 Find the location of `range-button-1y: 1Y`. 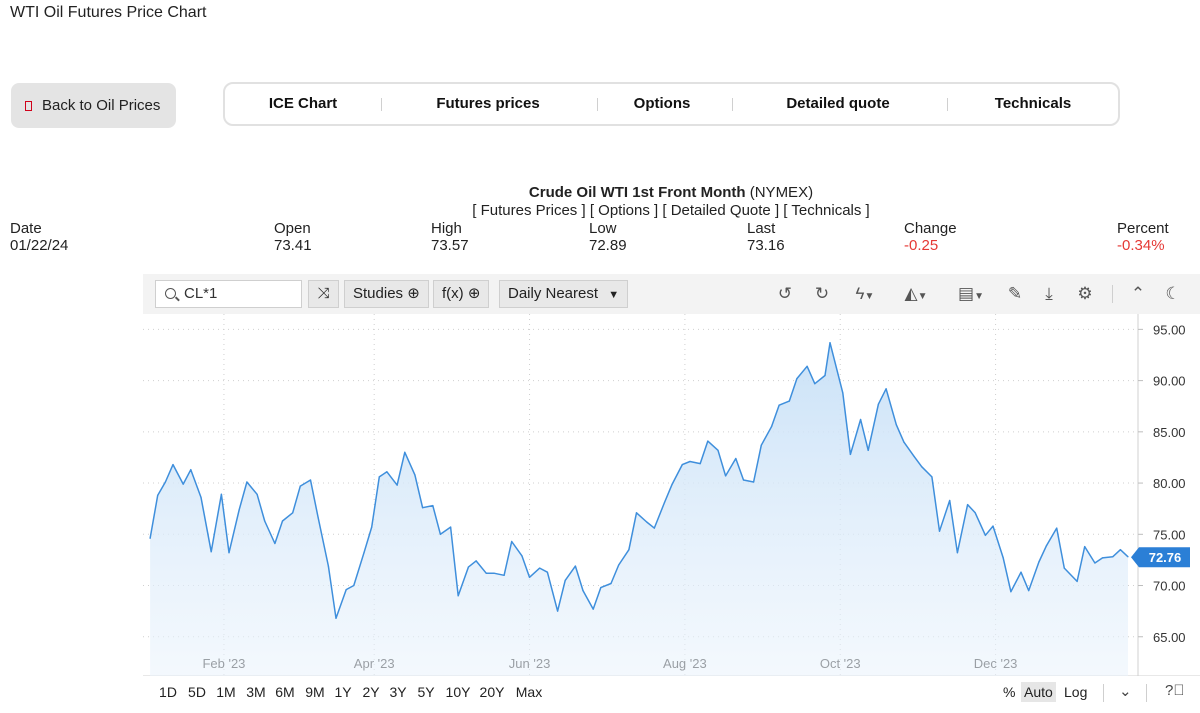

range-button-1y: 1Y is located at coordinates (343, 692).